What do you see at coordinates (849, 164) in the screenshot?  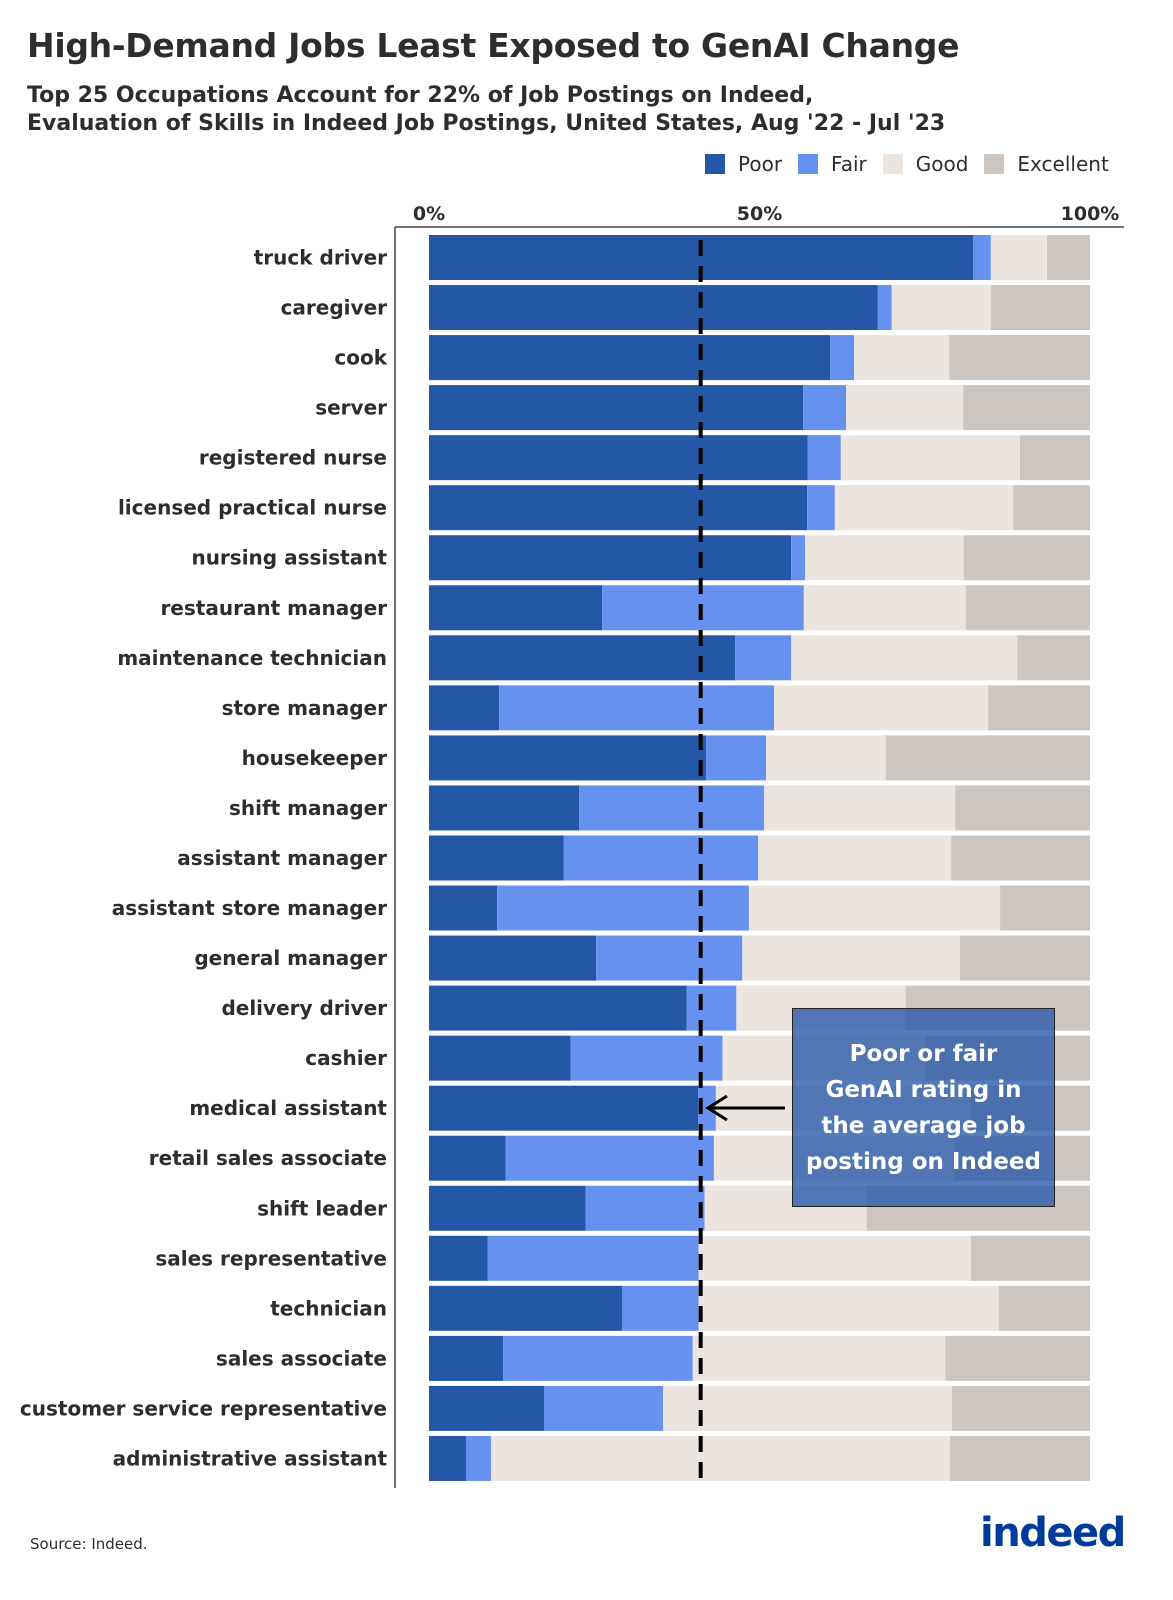 I see `legend-label-fair: Fair` at bounding box center [849, 164].